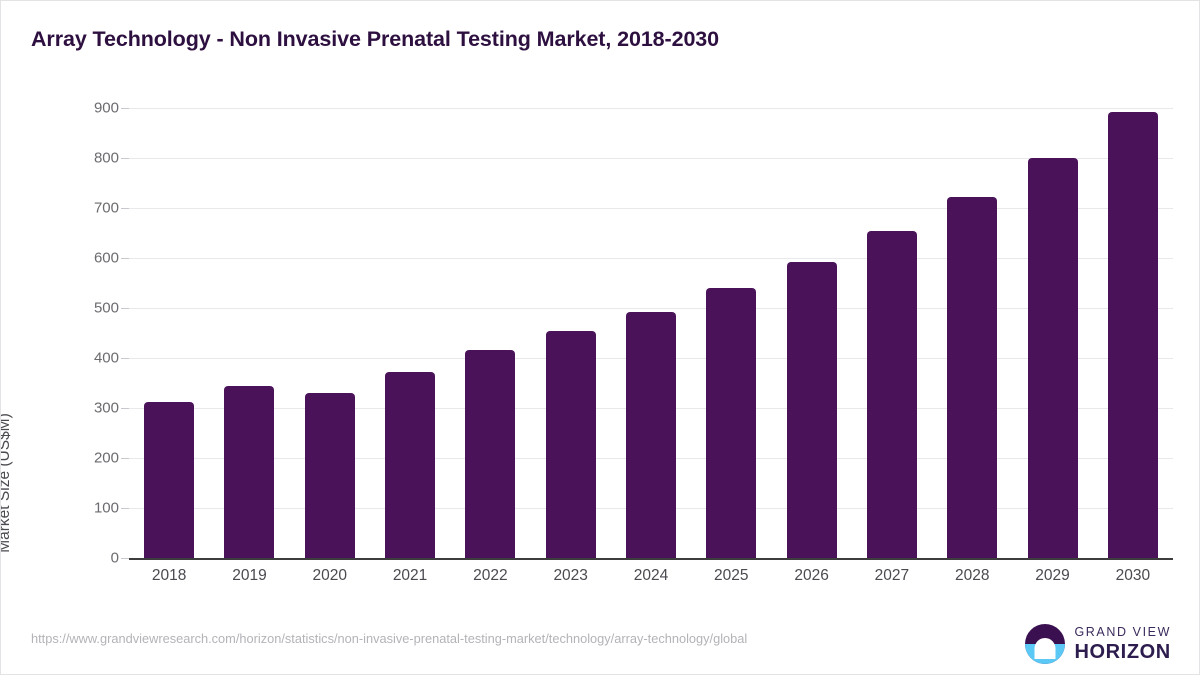 The width and height of the screenshot is (1200, 675). Describe the element at coordinates (106, 308) in the screenshot. I see `y-axis-tick-label: 500` at that location.